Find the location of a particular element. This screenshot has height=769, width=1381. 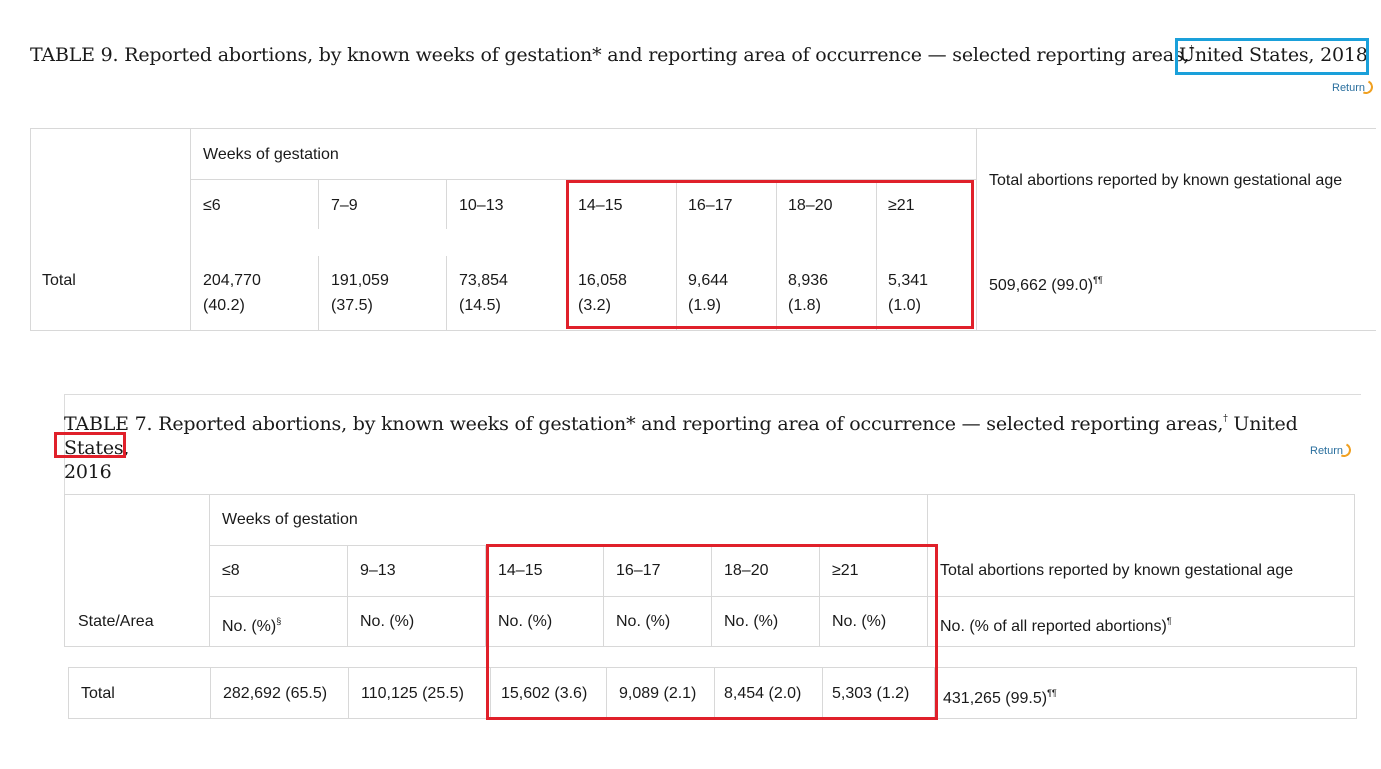

table9-col-5: 16–17 is located at coordinates (710, 205).